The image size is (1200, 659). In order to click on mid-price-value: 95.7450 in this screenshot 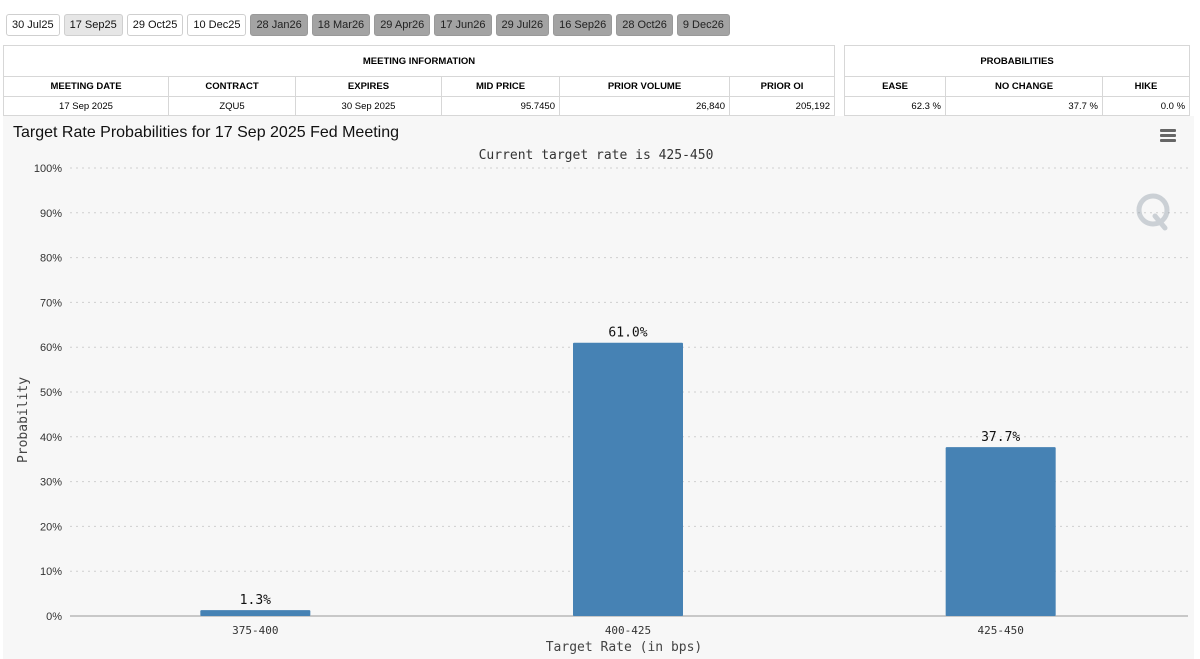, I will do `click(500, 106)`.